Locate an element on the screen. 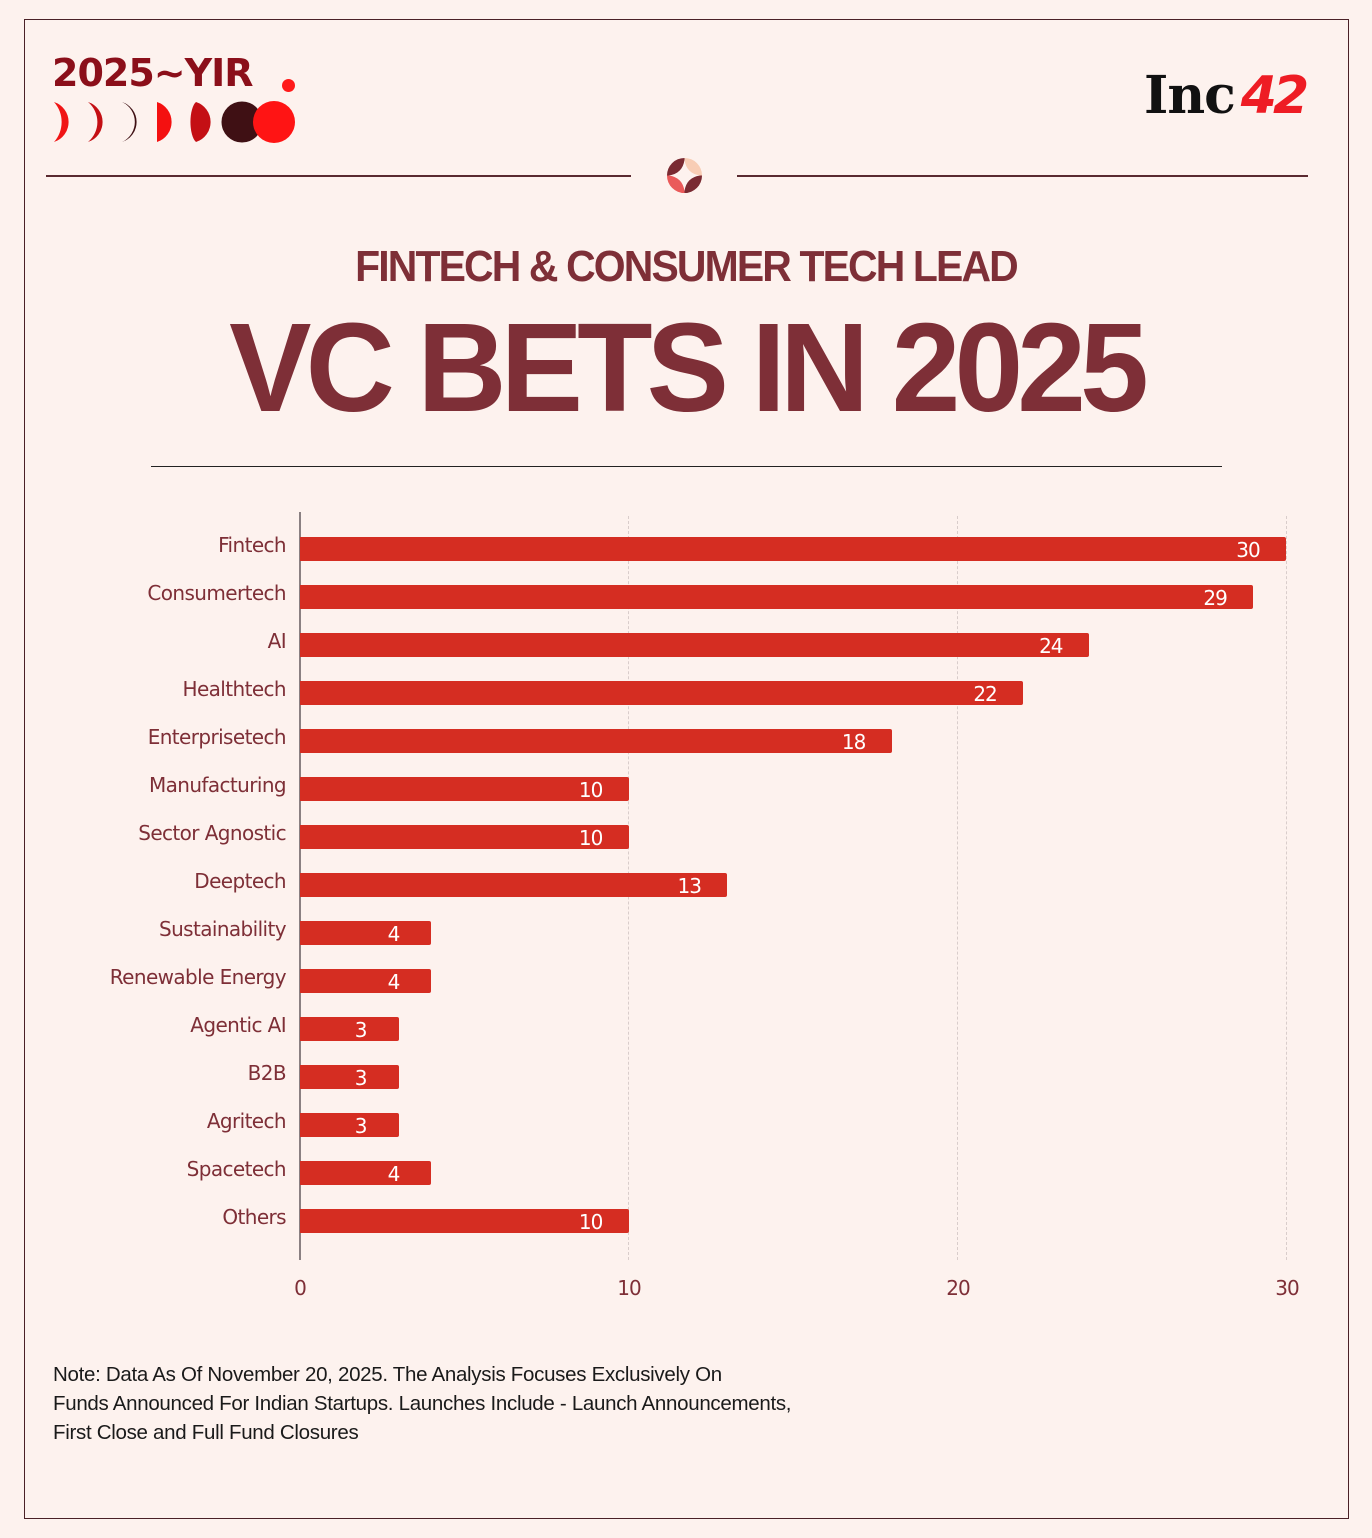  header-divider-right is located at coordinates (1022, 176).